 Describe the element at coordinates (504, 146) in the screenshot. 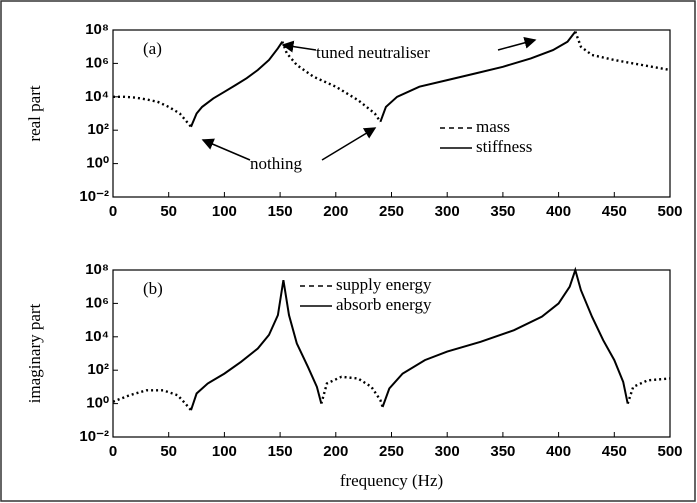

I see `legend-label: stiffness` at that location.